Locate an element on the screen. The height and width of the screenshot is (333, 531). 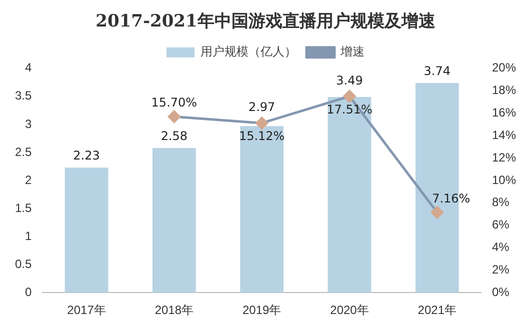
y2-tick-label: 20% is located at coordinates (504, 67).